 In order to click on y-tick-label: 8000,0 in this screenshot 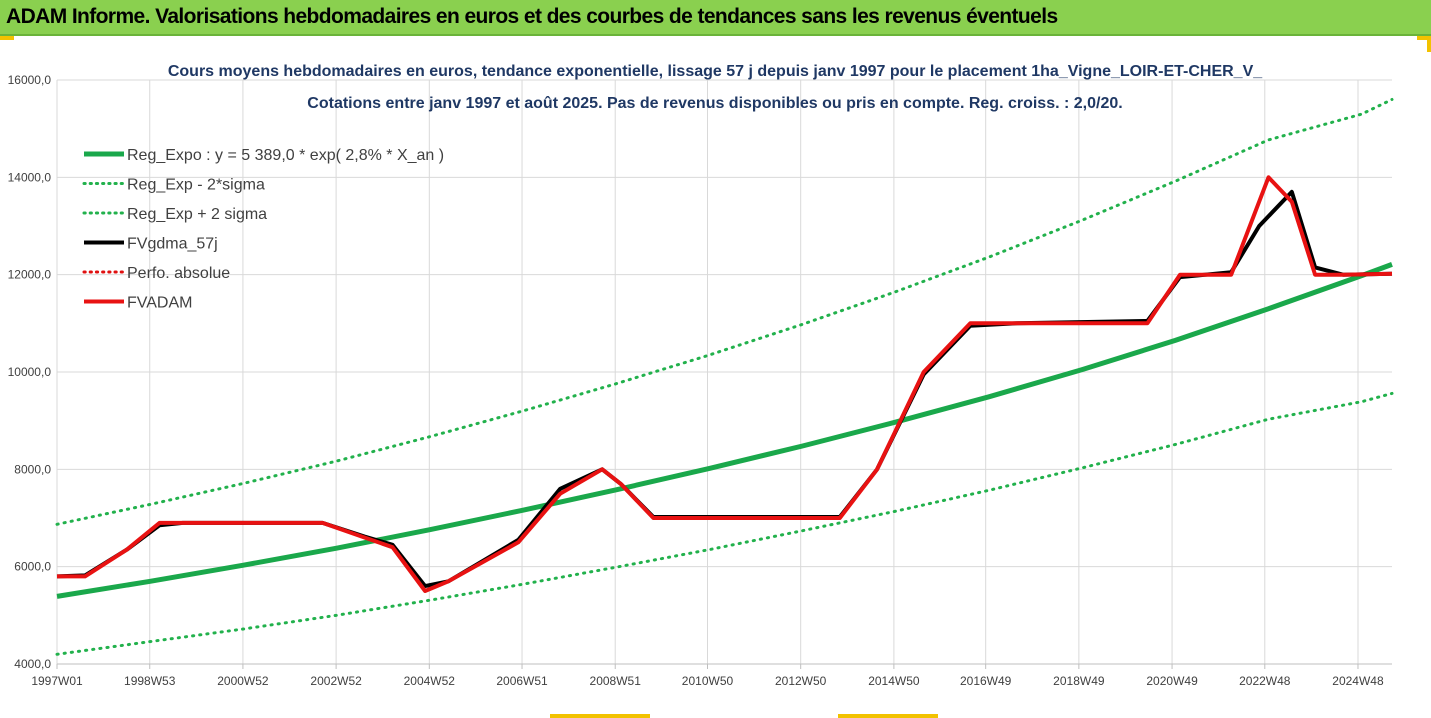, I will do `click(32, 469)`.